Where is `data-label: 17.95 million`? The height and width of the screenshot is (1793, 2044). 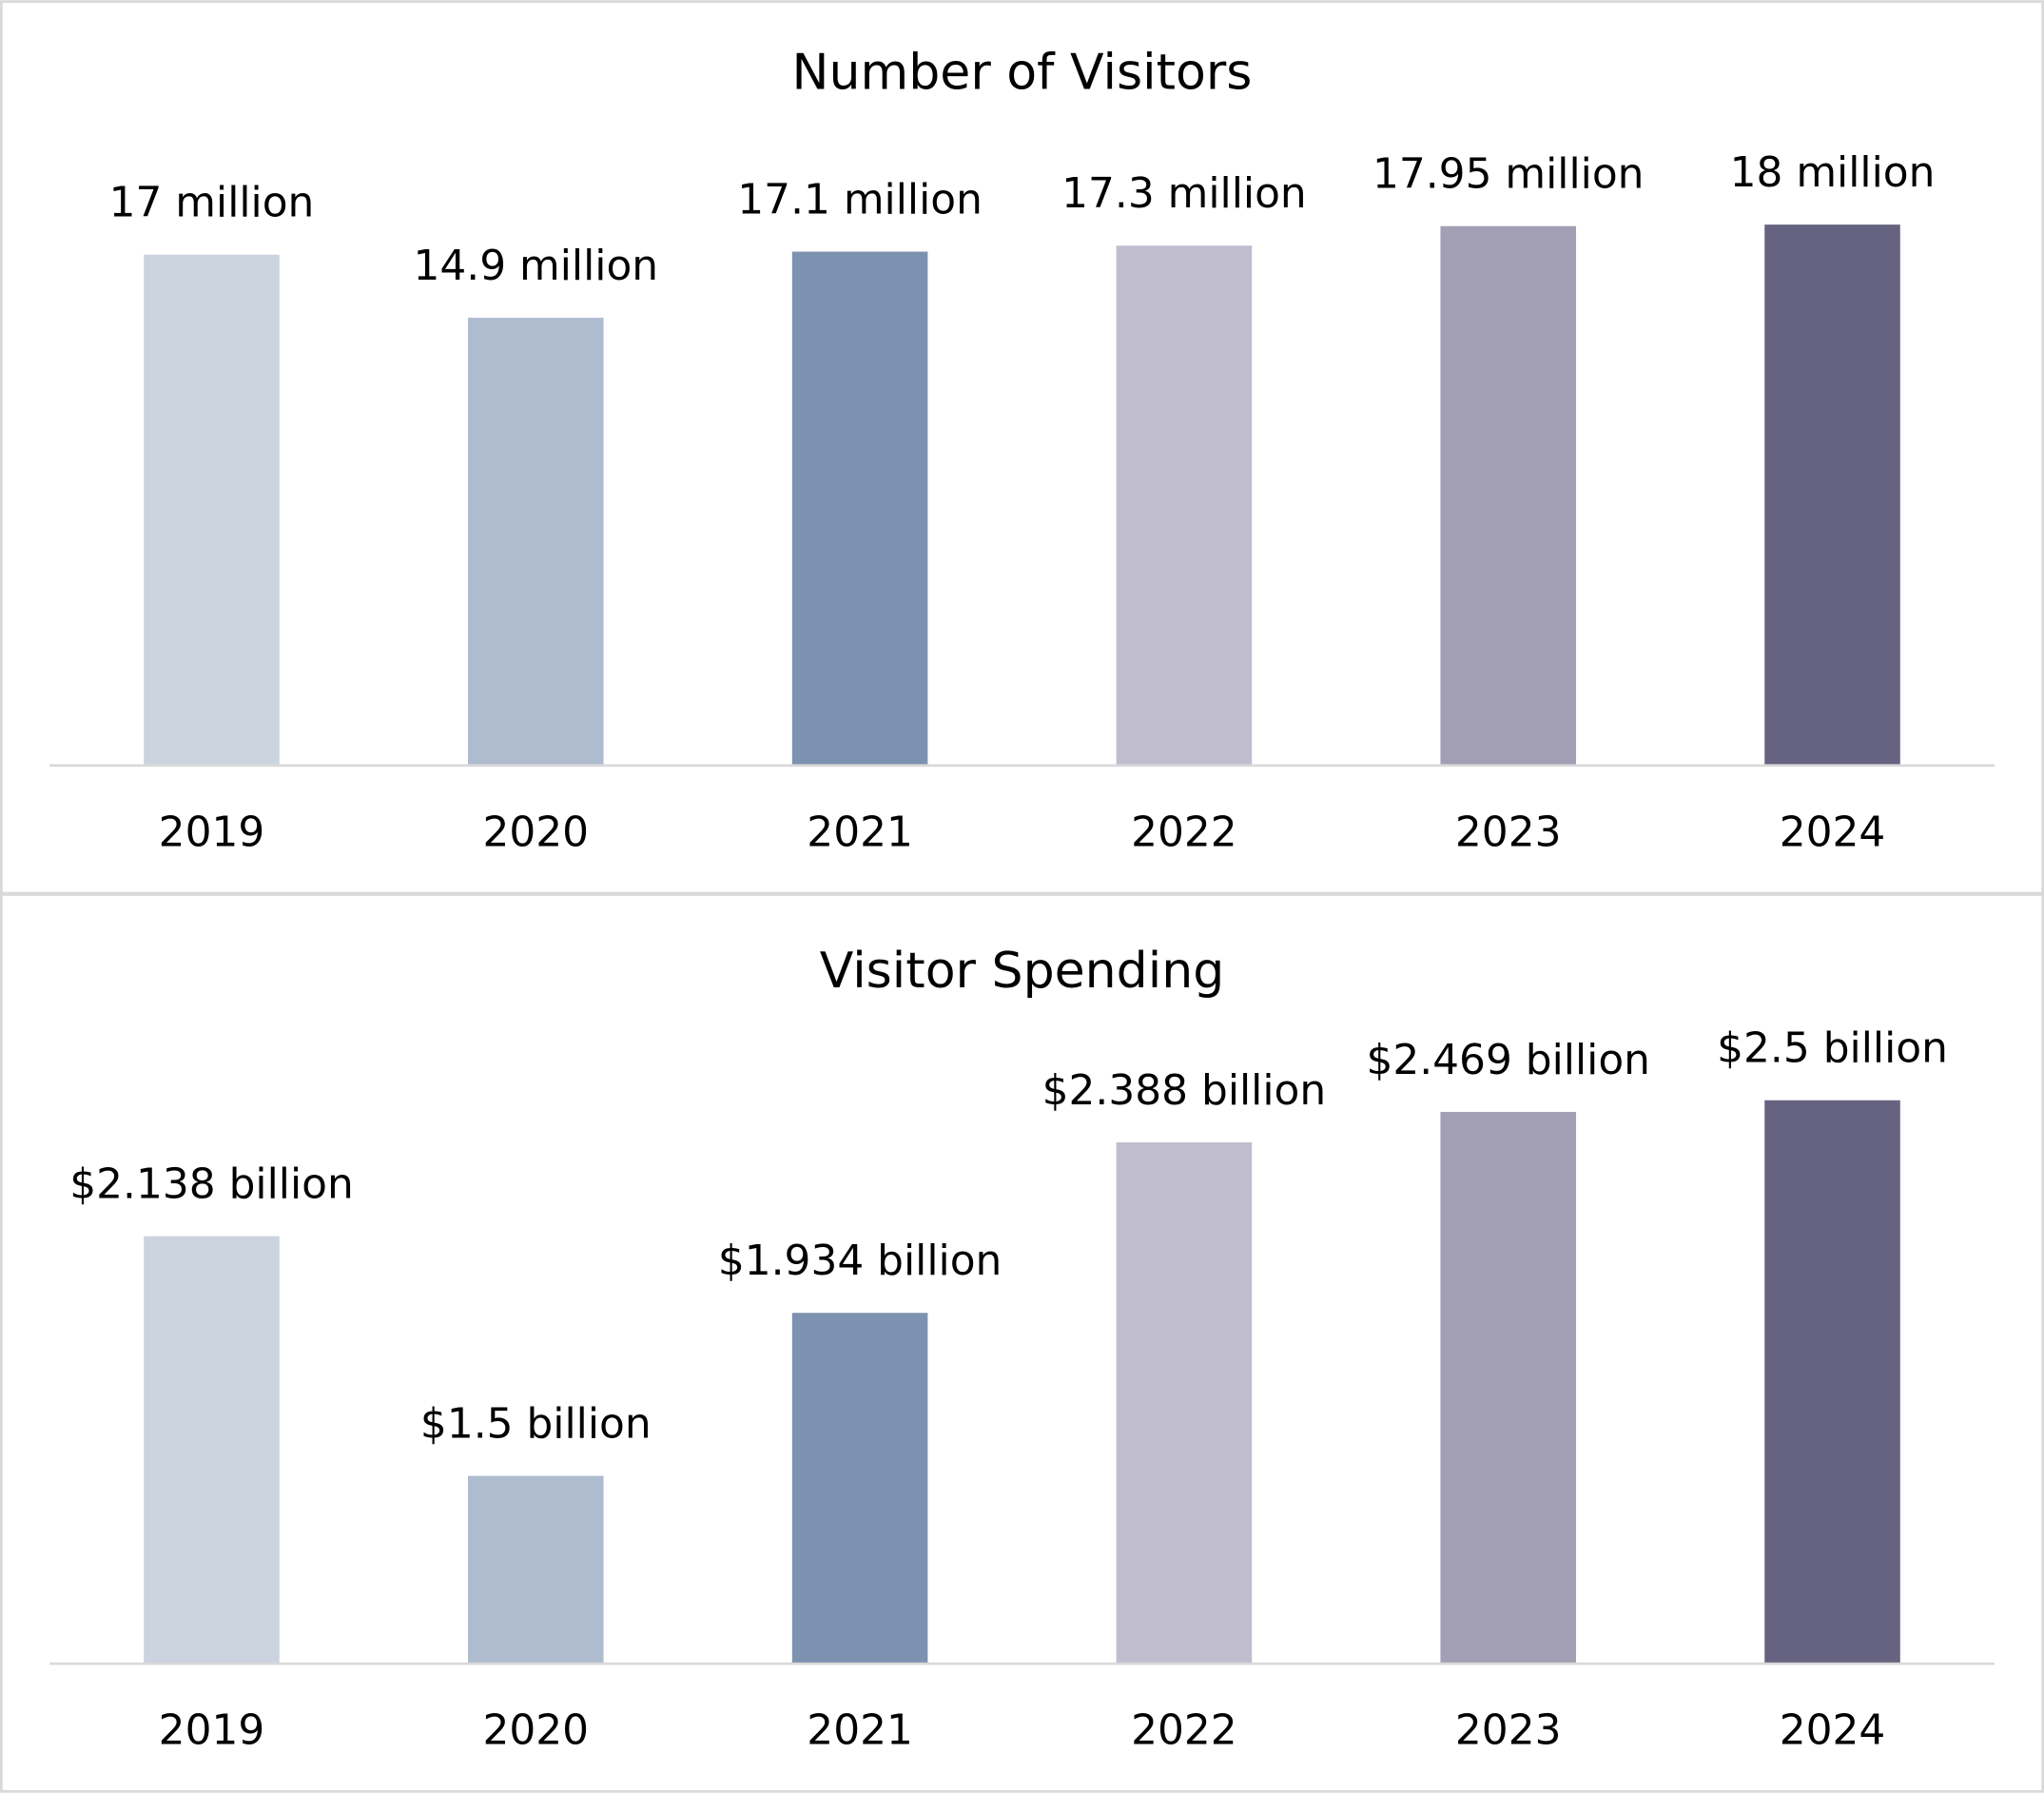 data-label: 17.95 million is located at coordinates (1508, 174).